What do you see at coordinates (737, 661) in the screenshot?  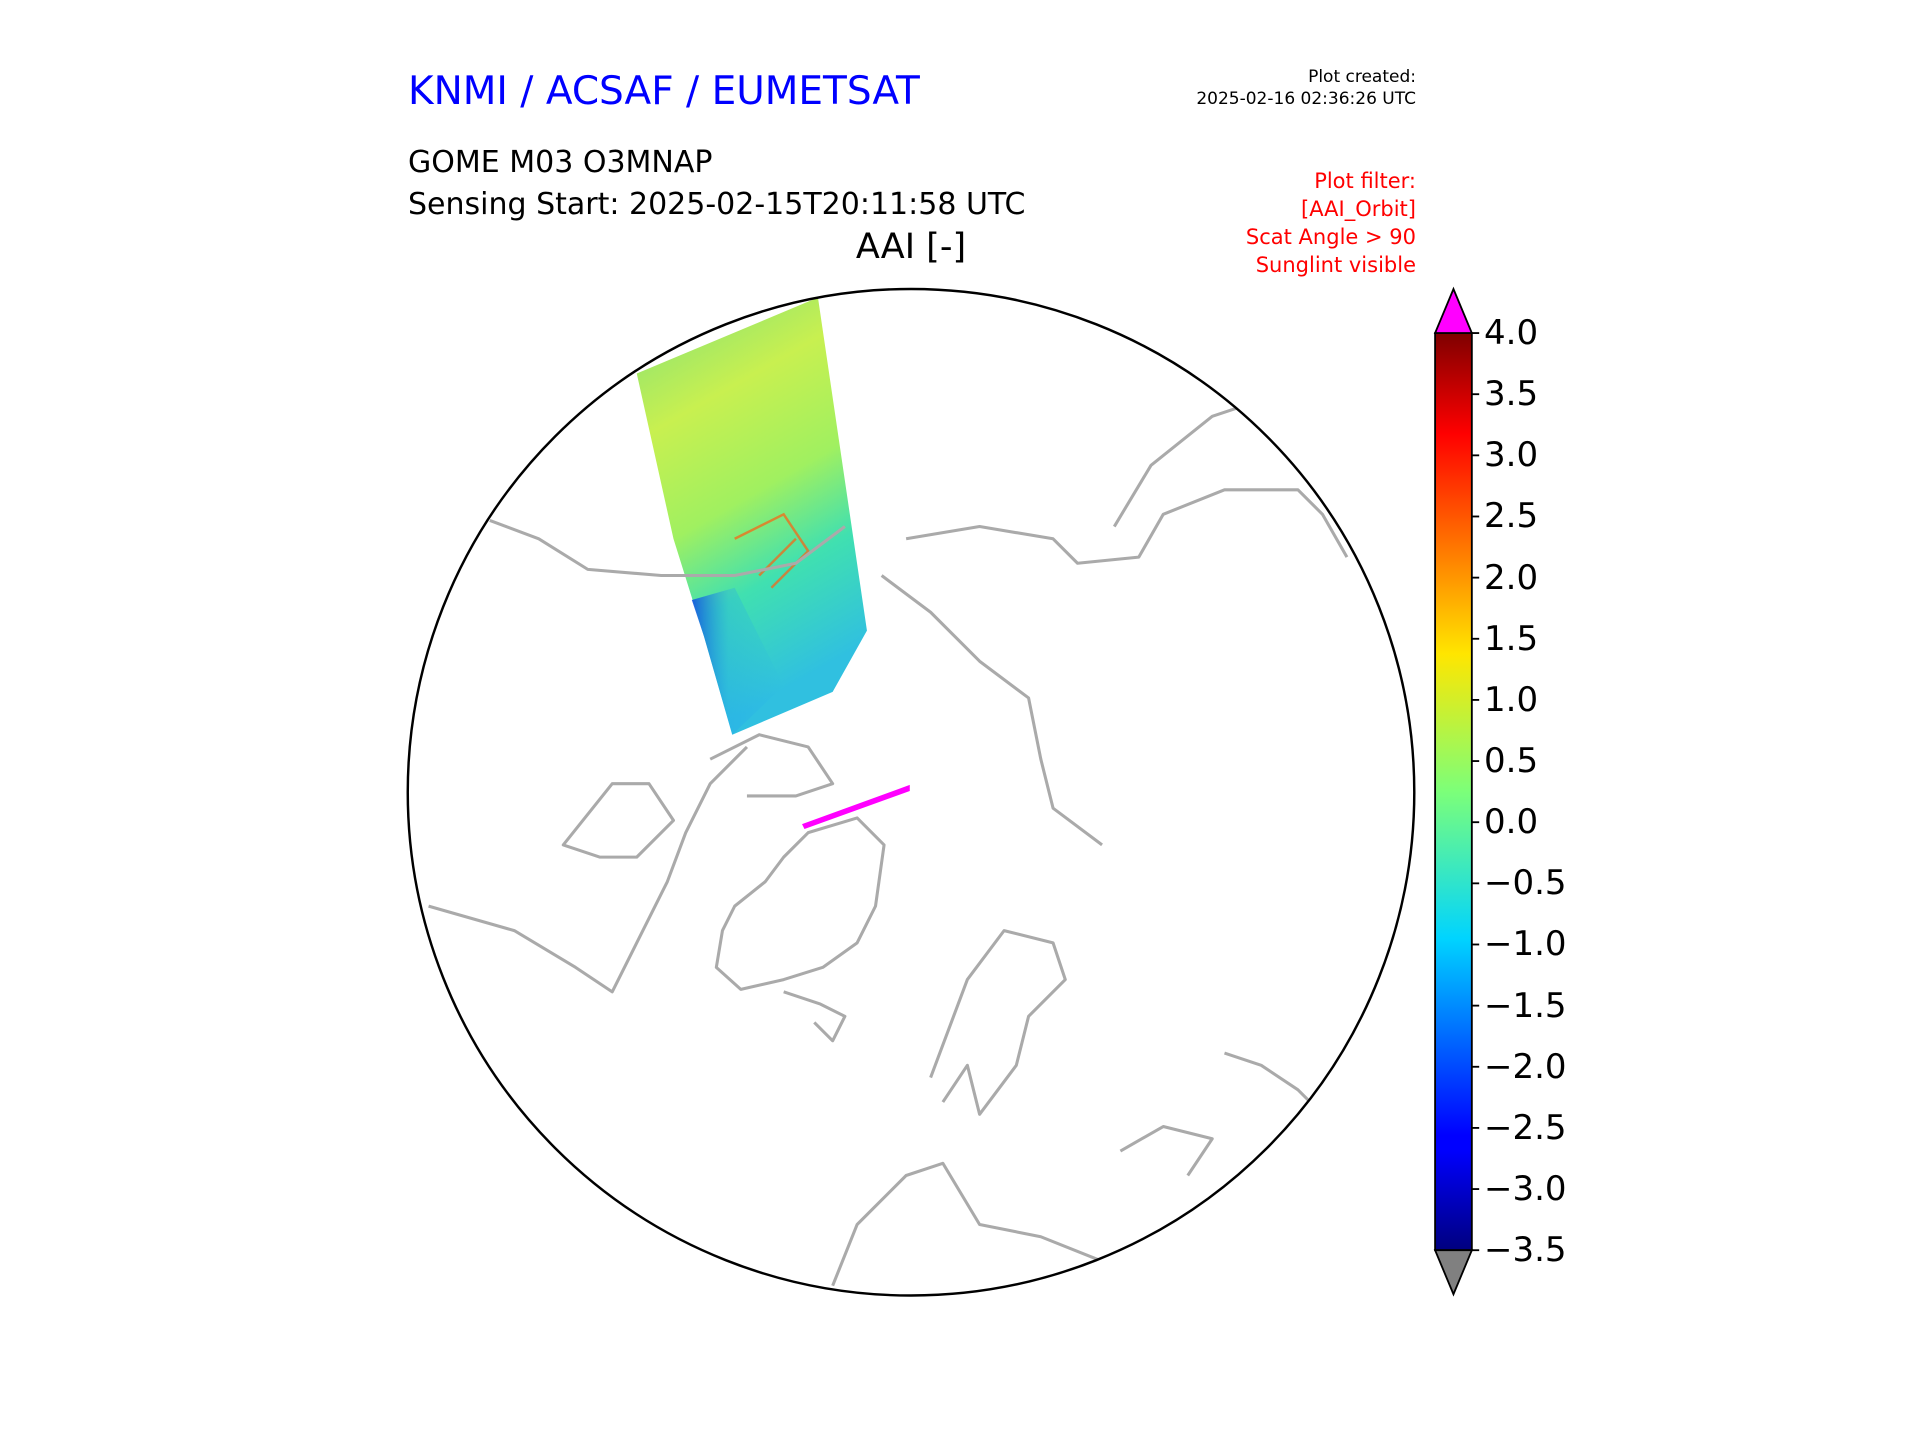 I see `data-swath-low` at bounding box center [737, 661].